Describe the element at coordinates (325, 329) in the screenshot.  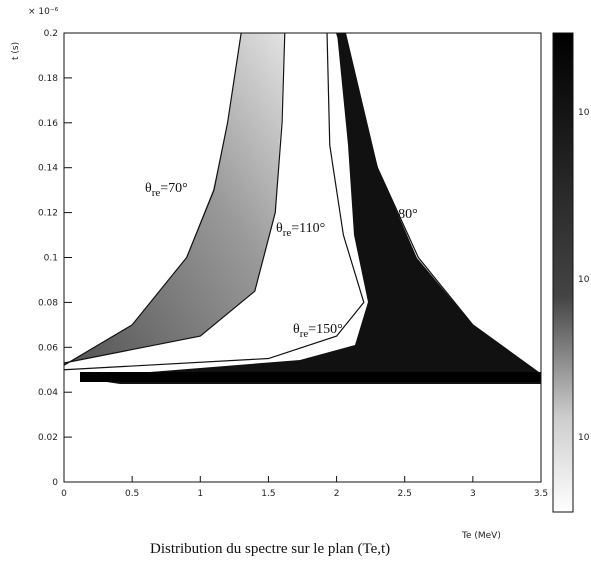
I see `label: =150°` at that location.